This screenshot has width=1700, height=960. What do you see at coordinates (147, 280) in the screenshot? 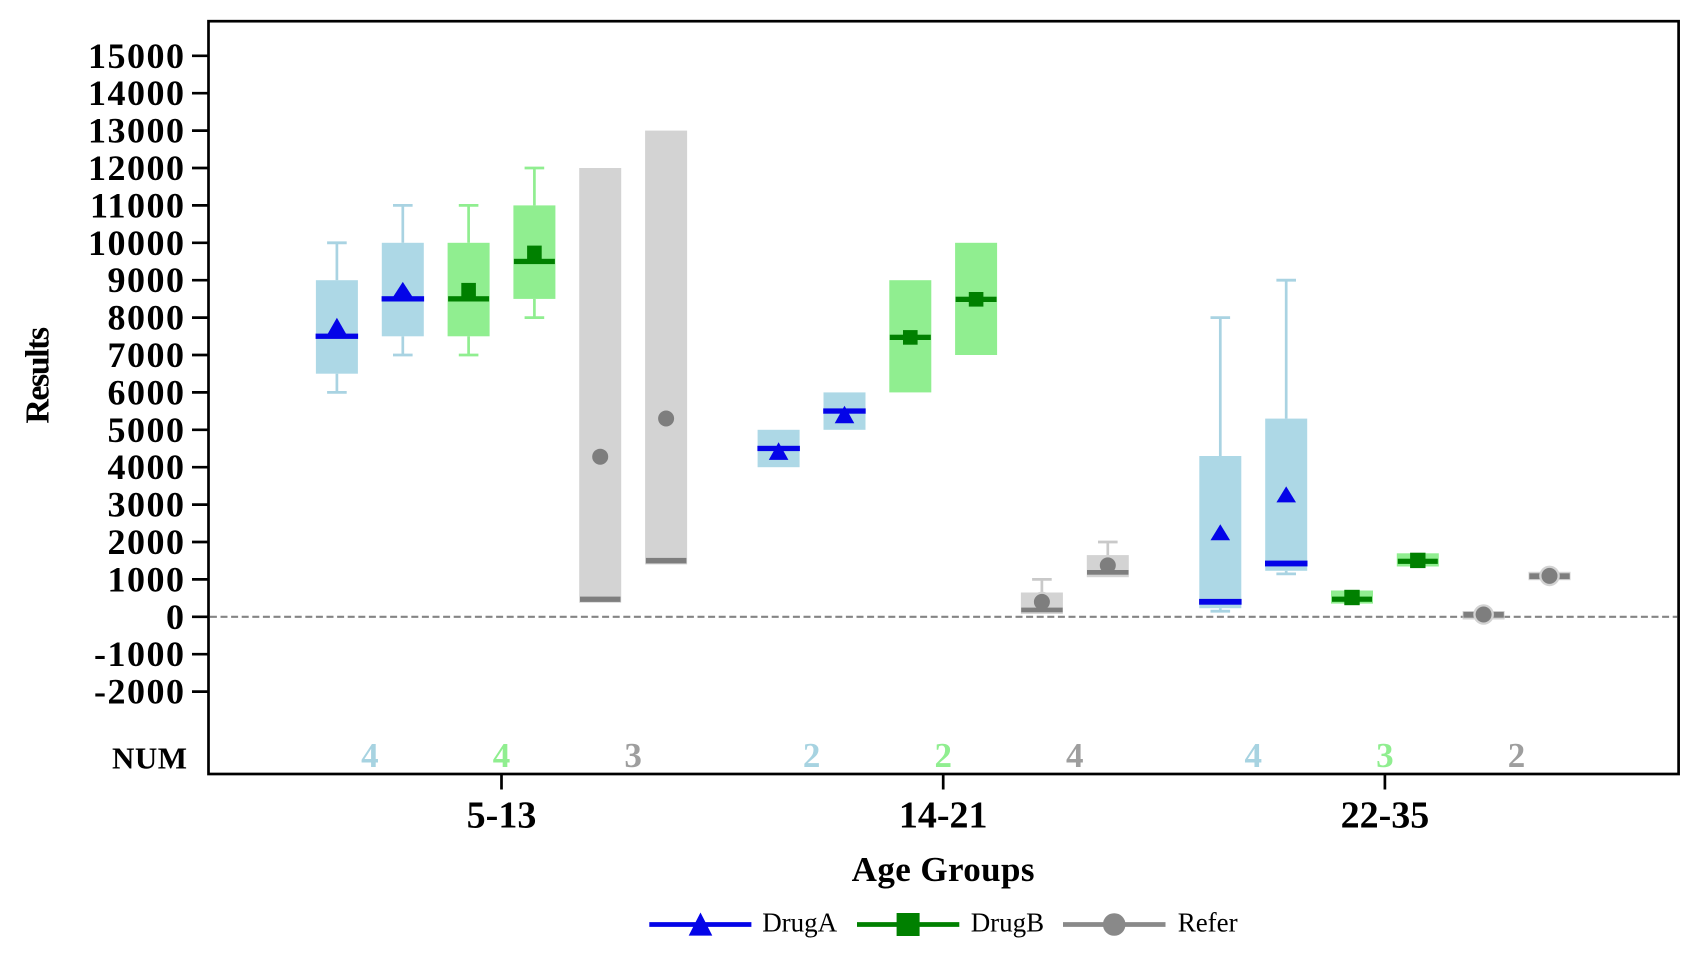
I see `svg-text: 9000` at bounding box center [147, 280].